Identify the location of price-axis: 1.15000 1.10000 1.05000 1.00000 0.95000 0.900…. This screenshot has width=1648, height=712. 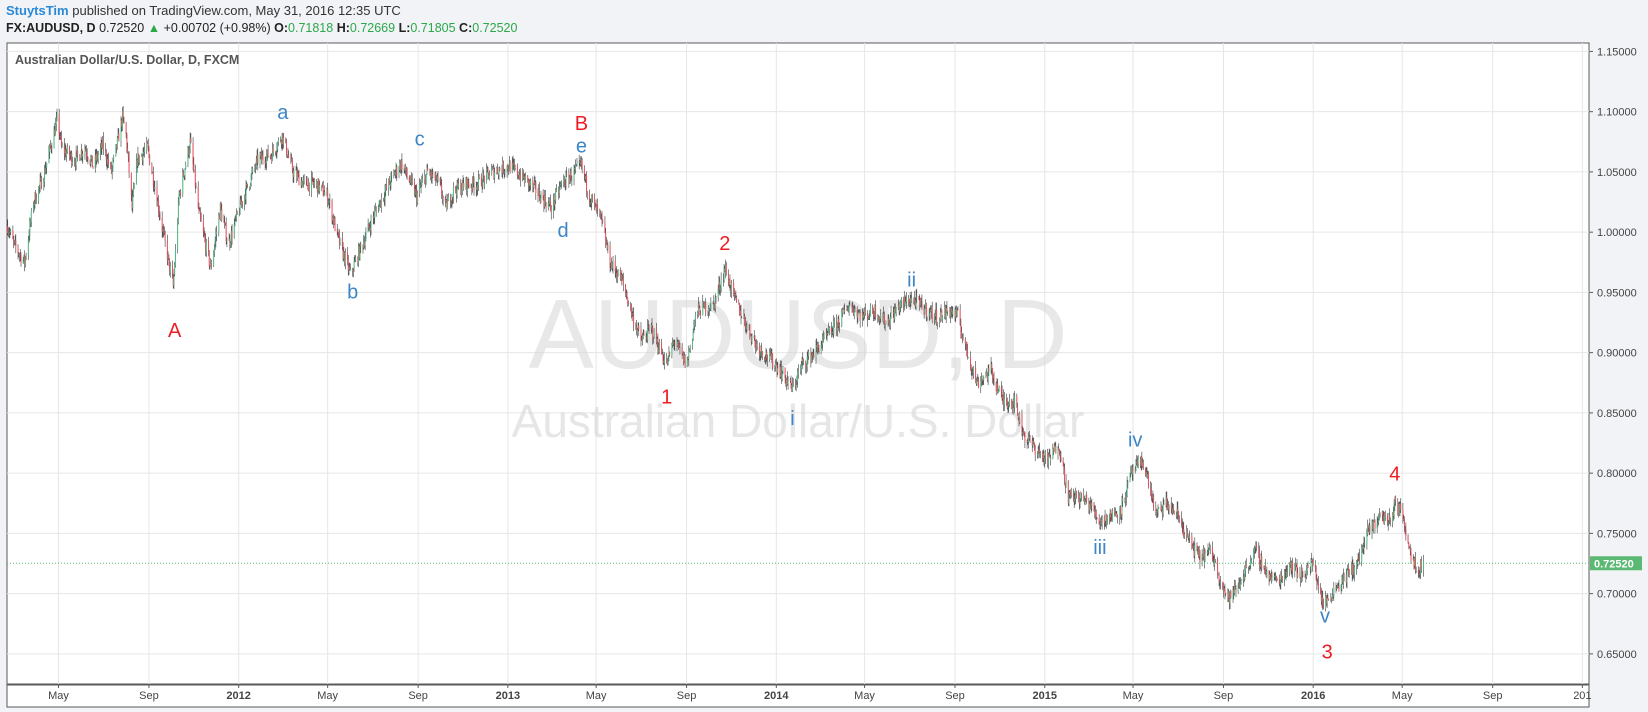
(1613, 353).